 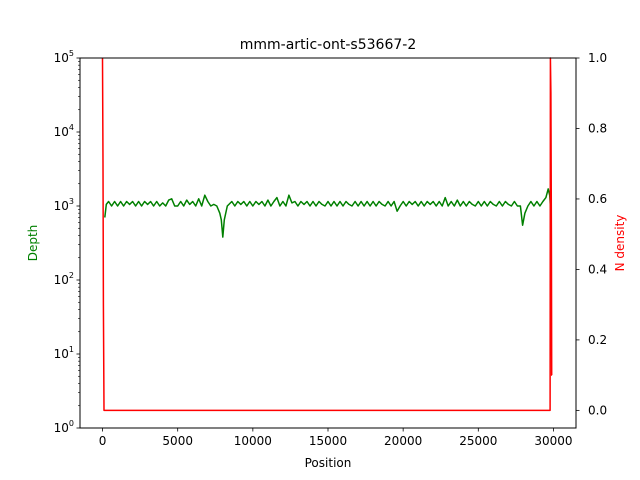 What do you see at coordinates (64, 205) in the screenshot?
I see `left-tick-label: 10³` at bounding box center [64, 205].